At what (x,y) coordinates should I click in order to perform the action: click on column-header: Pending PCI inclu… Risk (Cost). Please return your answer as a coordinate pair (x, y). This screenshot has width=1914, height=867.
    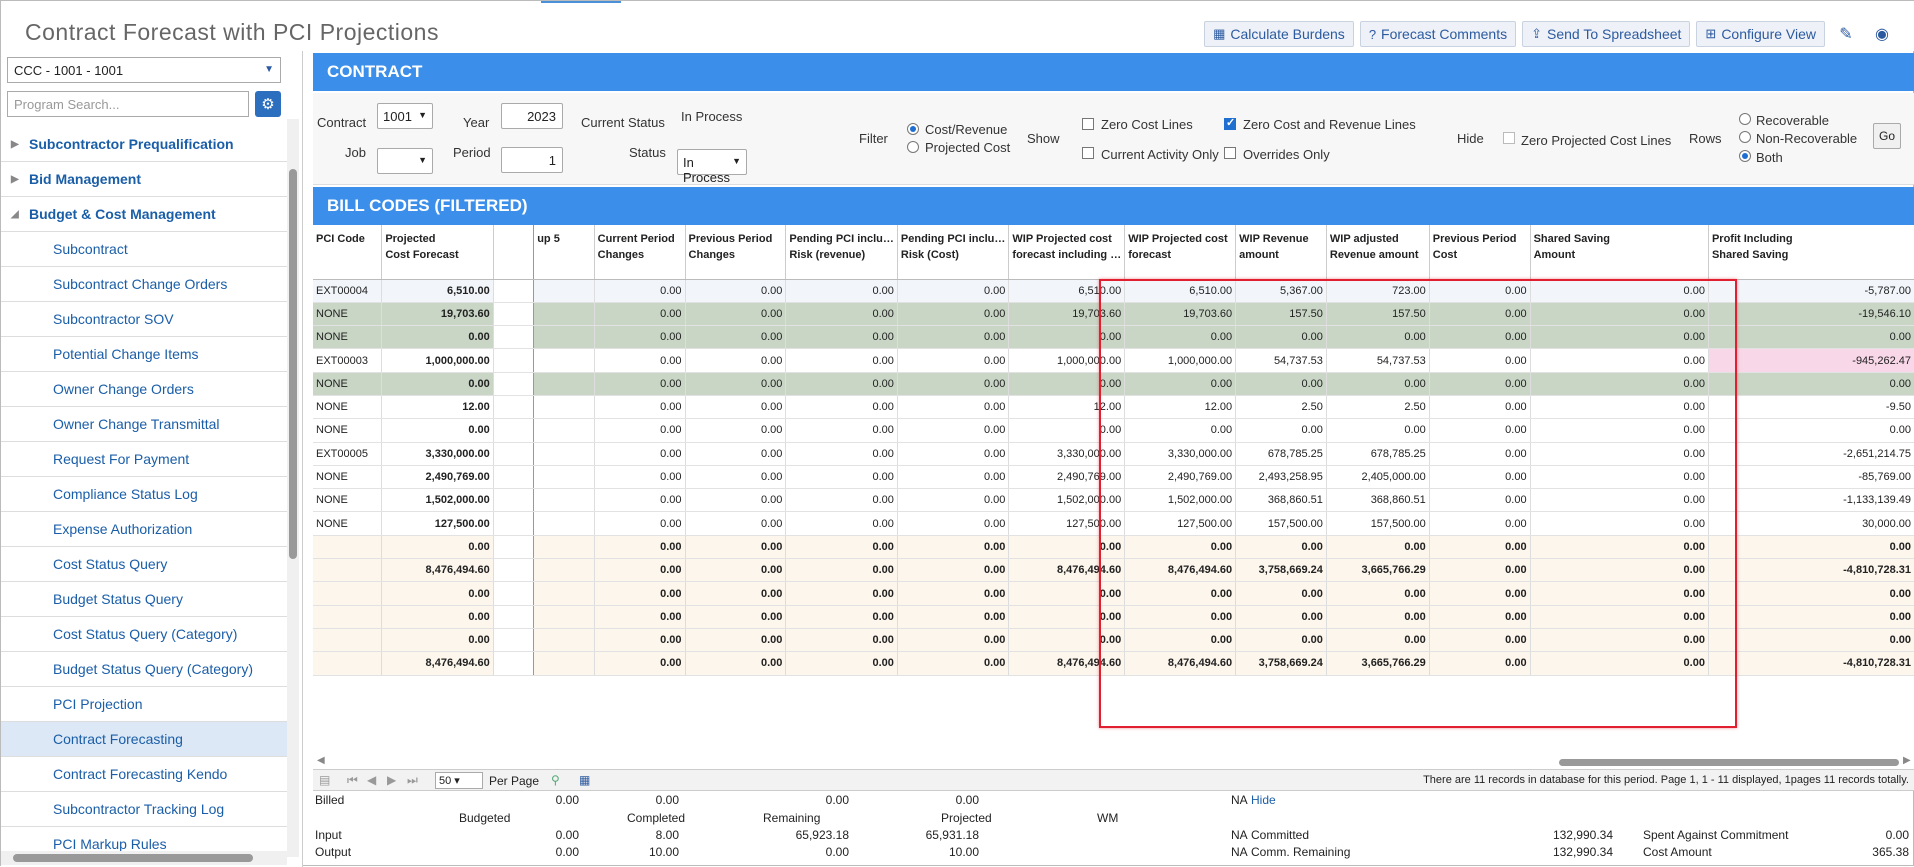
    Looking at the image, I should click on (953, 252).